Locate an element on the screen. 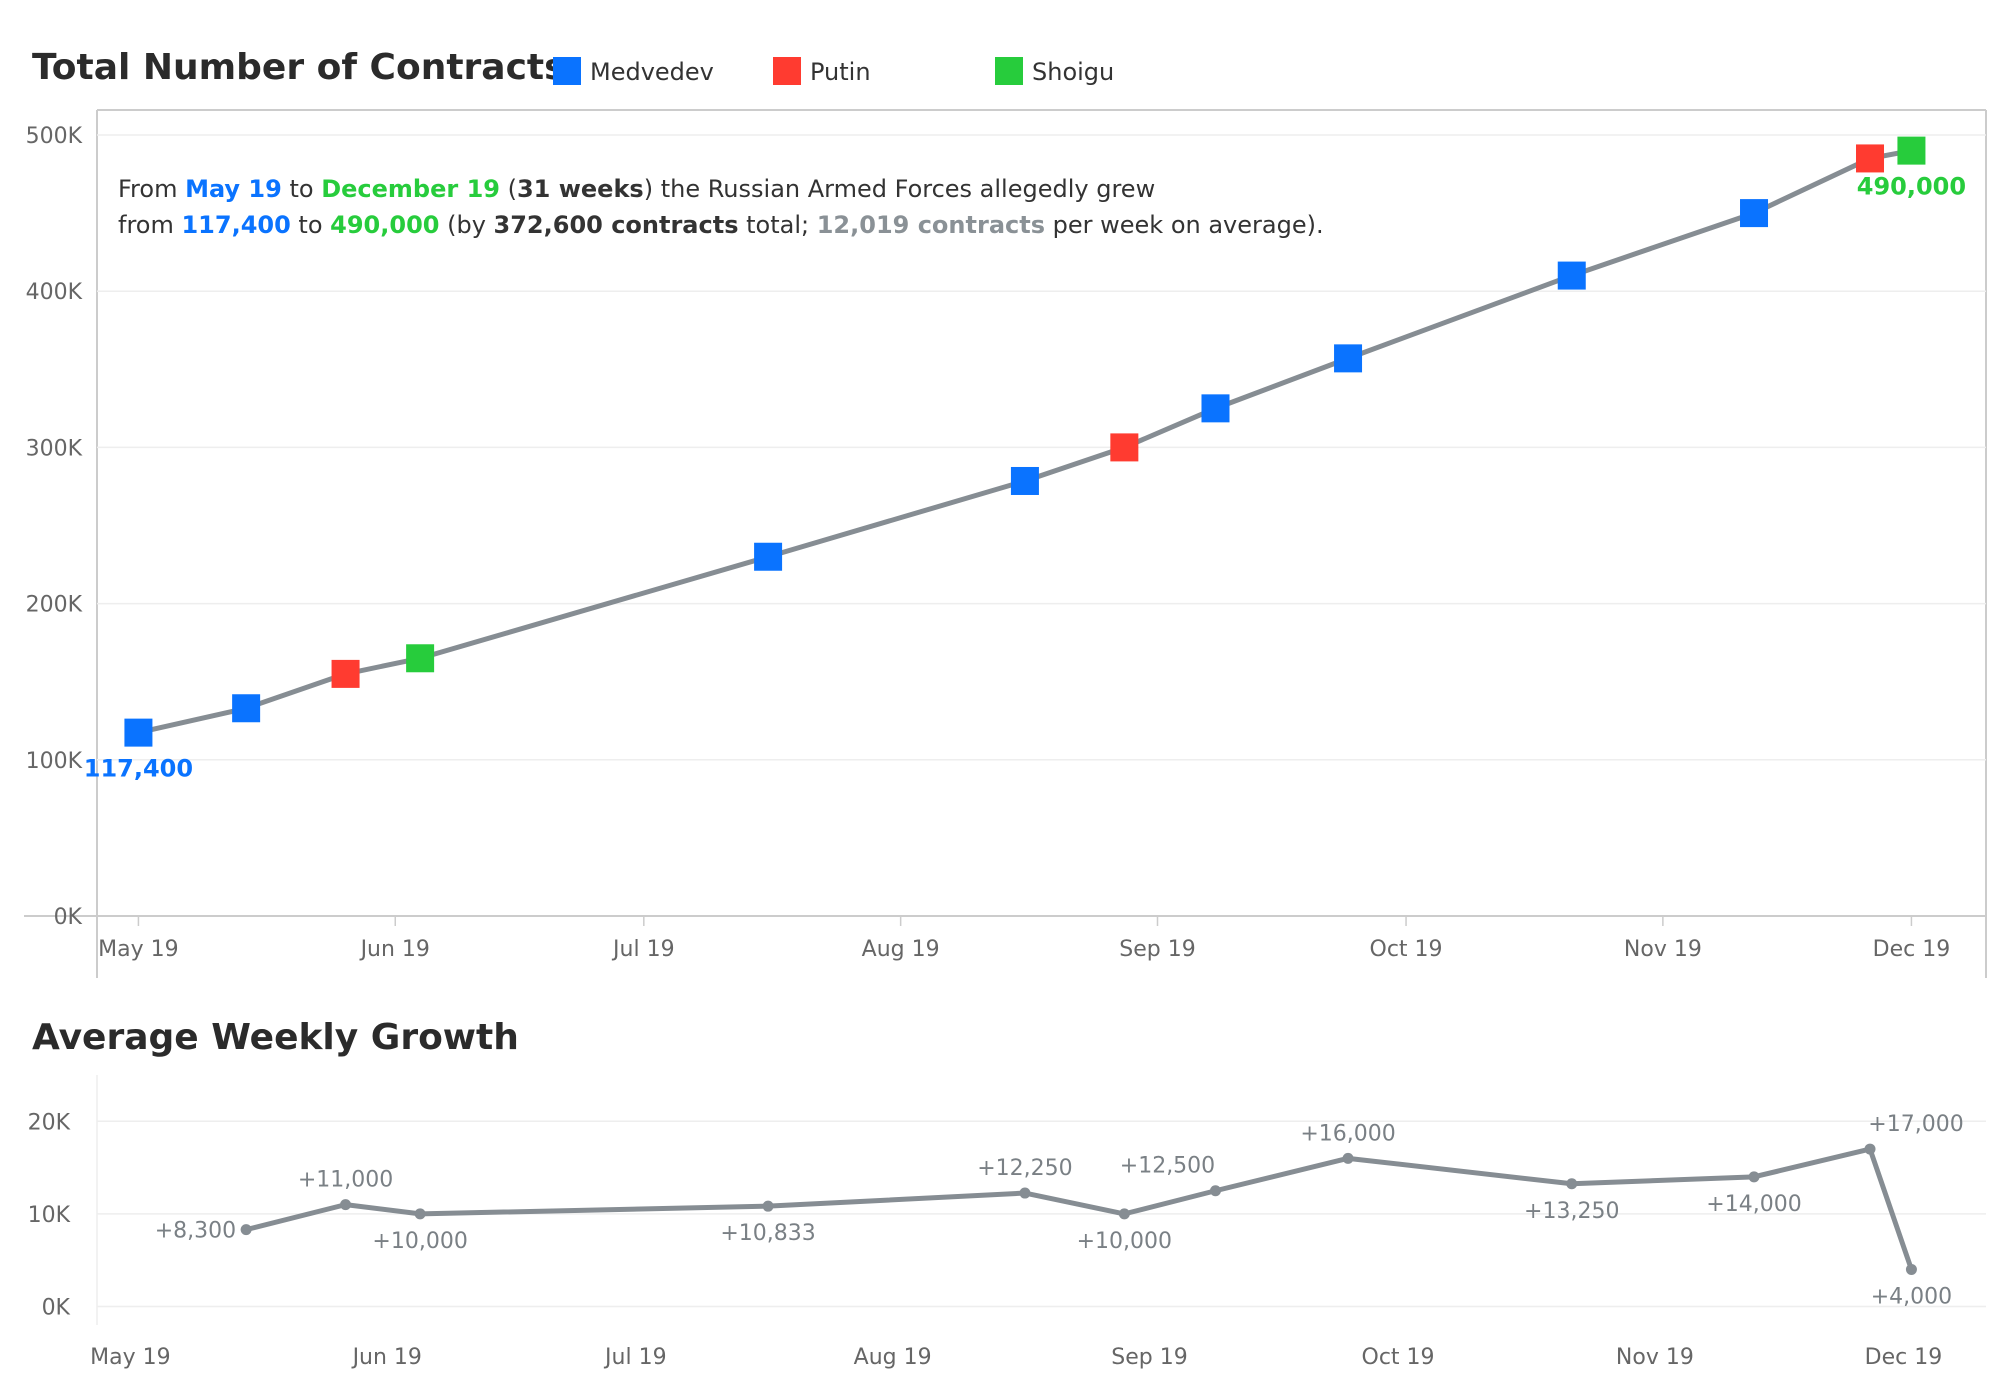 The height and width of the screenshot is (1400, 2000). annotation-average: 12,019 contracts is located at coordinates (931, 225).